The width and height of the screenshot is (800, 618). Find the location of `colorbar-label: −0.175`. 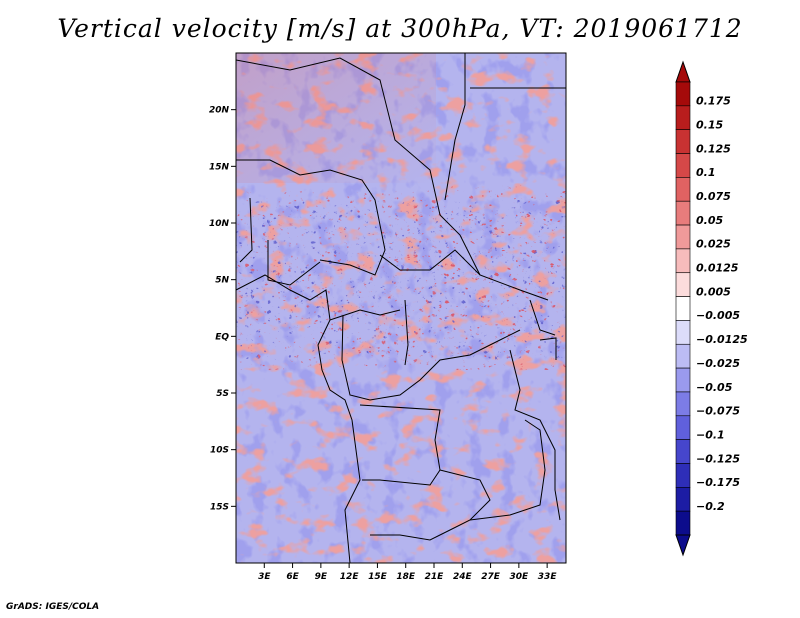

colorbar-label: −0.175 is located at coordinates (718, 482).